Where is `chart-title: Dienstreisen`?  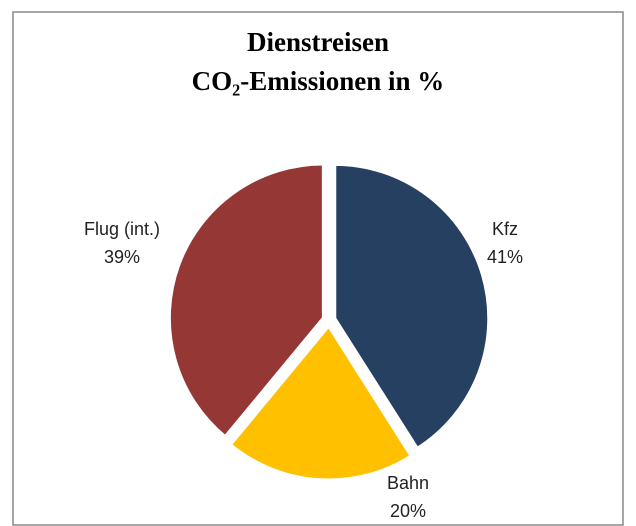 chart-title: Dienstreisen is located at coordinates (318, 42).